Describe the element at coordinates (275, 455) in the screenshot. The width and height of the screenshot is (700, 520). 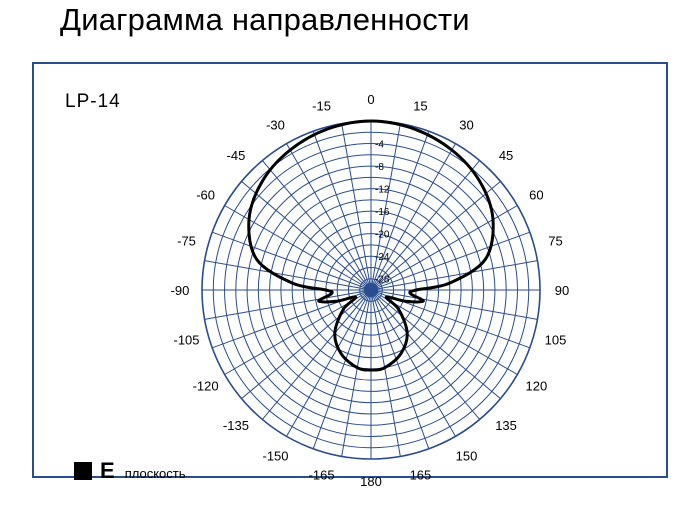
I see `angle-tick-label: -150` at that location.